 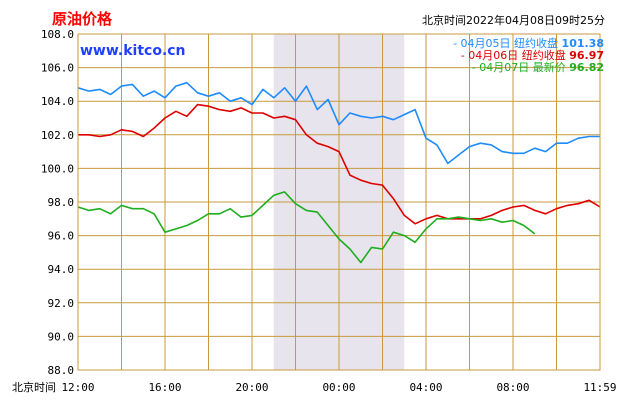 What do you see at coordinates (586, 67) in the screenshot?
I see `legend-value: 96.82` at bounding box center [586, 67].